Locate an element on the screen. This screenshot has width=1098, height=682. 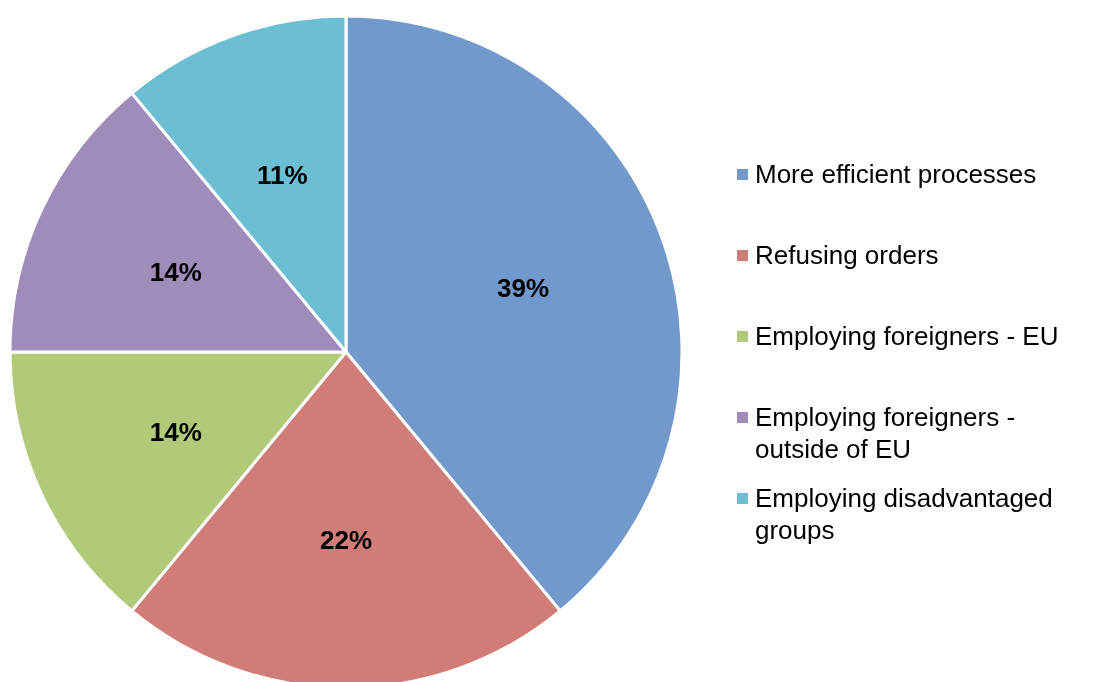
legend-label: Employing foreigners - outside of EU is located at coordinates (885, 433).